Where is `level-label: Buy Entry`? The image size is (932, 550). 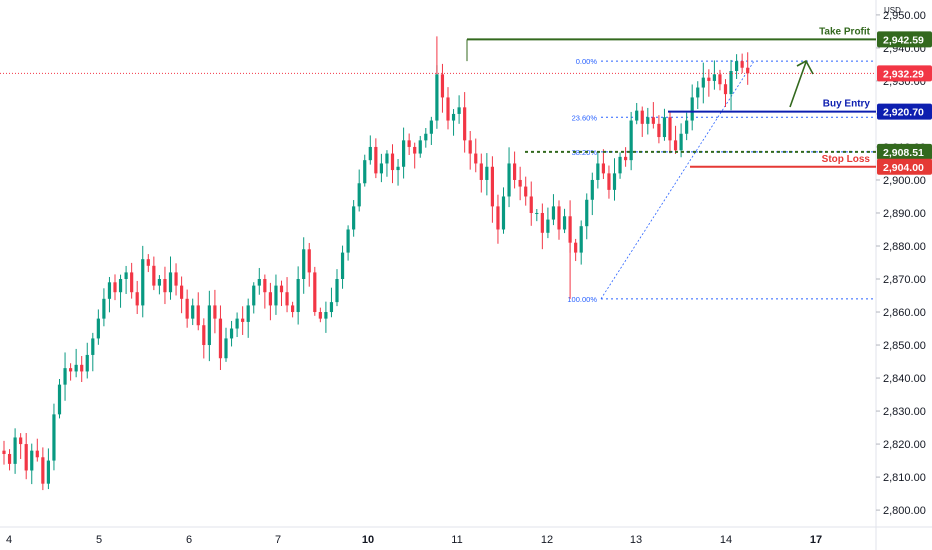 level-label: Buy Entry is located at coordinates (847, 104).